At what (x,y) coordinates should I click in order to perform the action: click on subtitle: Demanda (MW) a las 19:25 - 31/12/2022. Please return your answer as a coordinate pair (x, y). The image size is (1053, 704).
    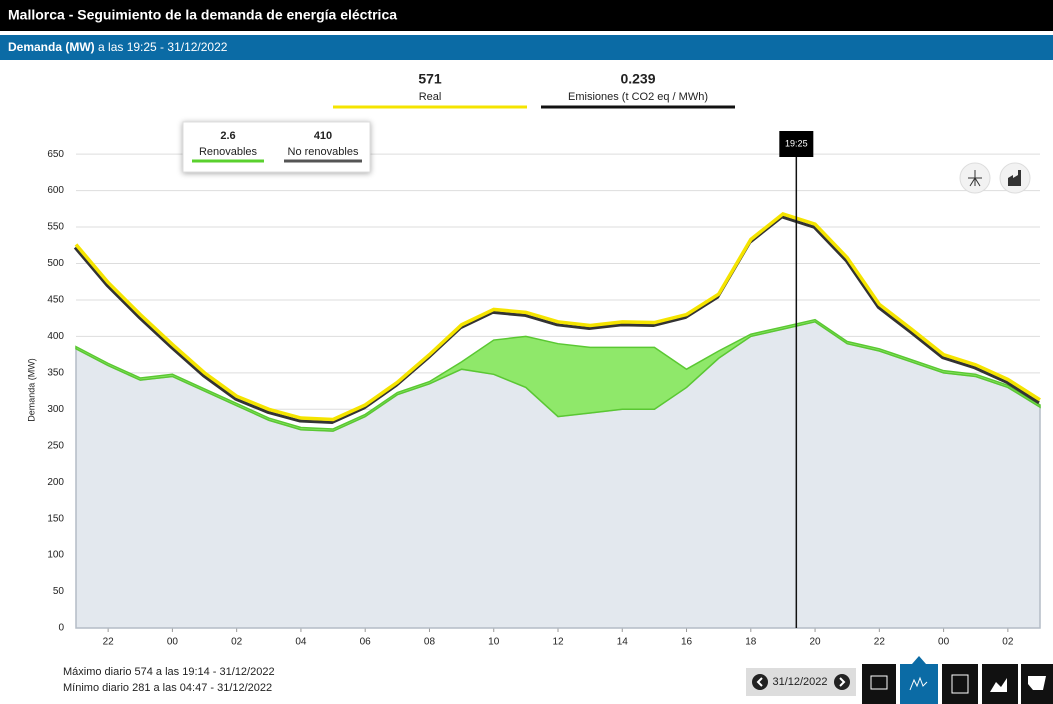
    Looking at the image, I should click on (118, 47).